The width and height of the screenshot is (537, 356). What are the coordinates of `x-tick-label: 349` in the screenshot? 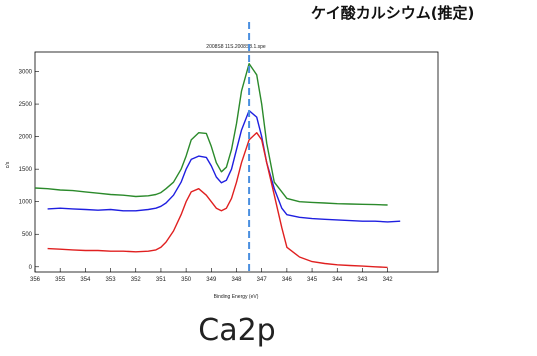 It's located at (211, 280).